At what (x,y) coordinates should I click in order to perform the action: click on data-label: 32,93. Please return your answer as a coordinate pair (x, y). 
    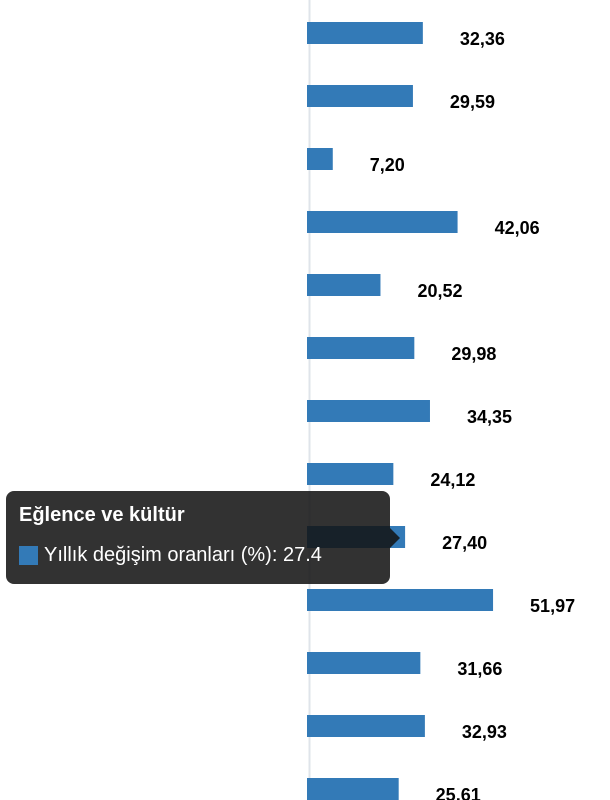
    Looking at the image, I should click on (484, 732).